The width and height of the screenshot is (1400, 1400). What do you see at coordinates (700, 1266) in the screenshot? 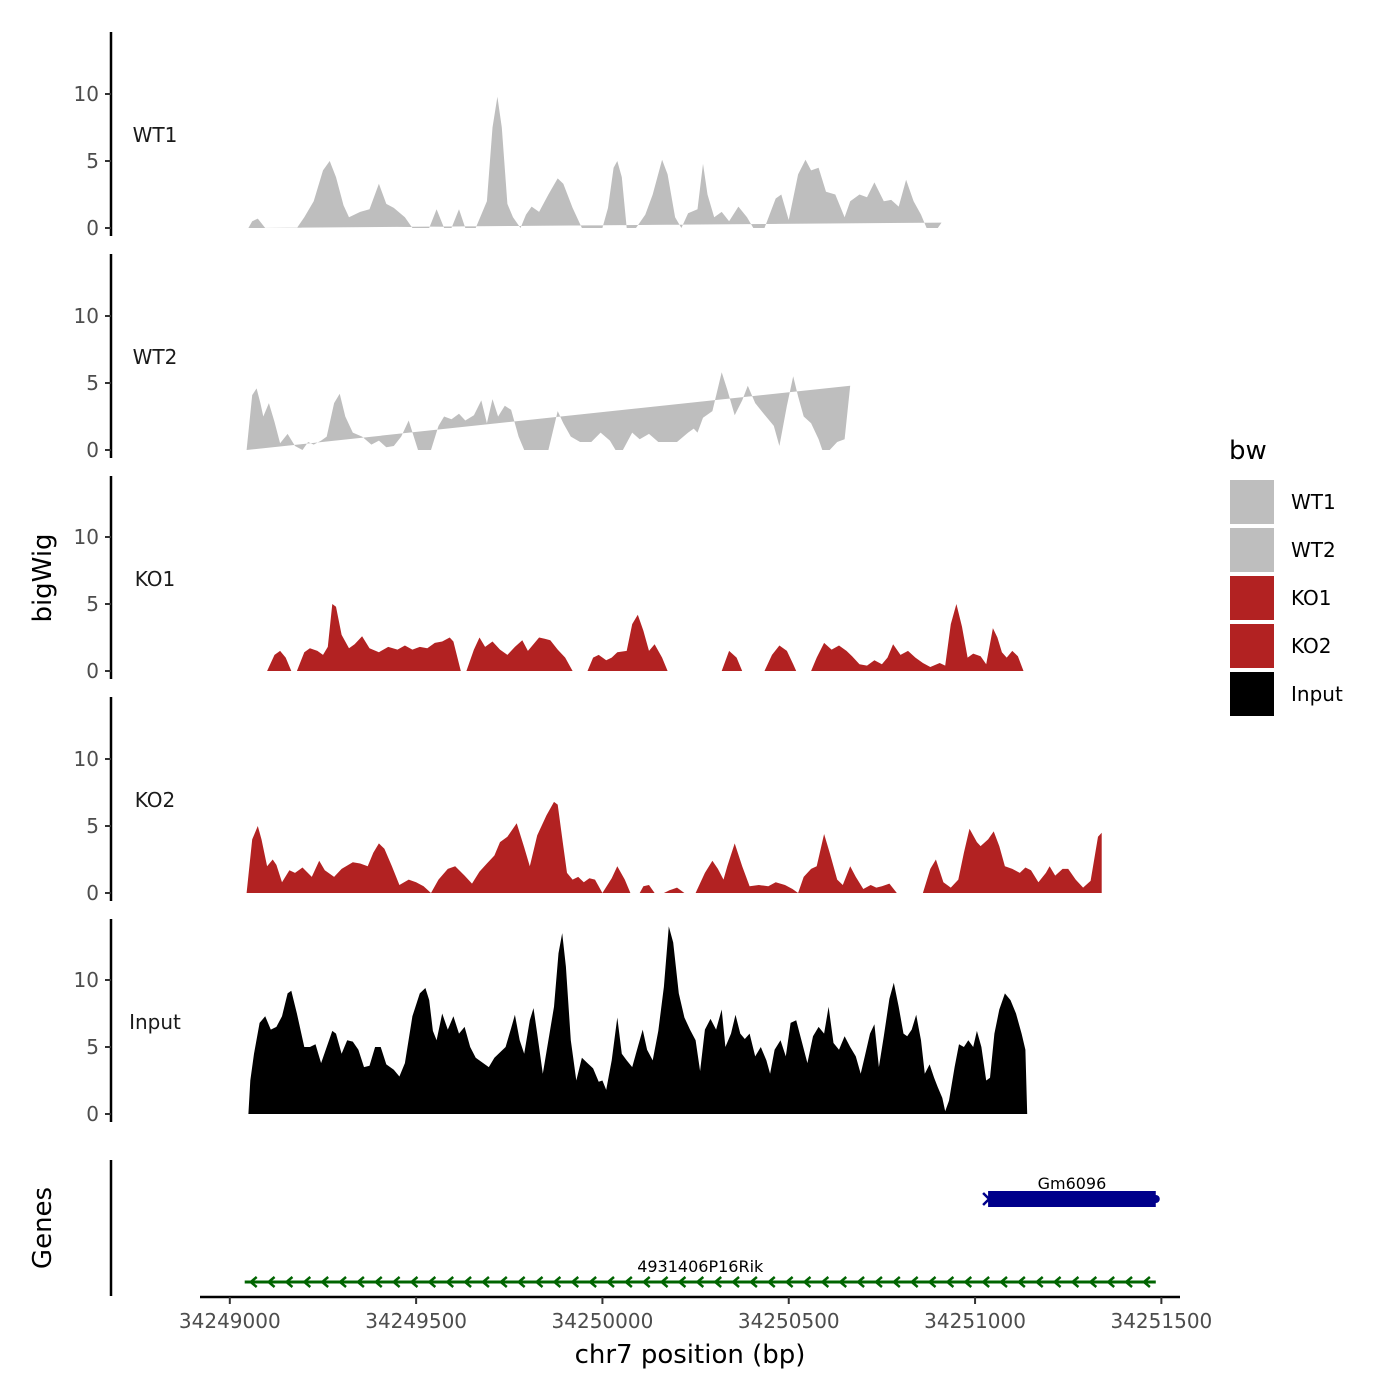
I see `gene-label: 4931406P16Rik` at bounding box center [700, 1266].